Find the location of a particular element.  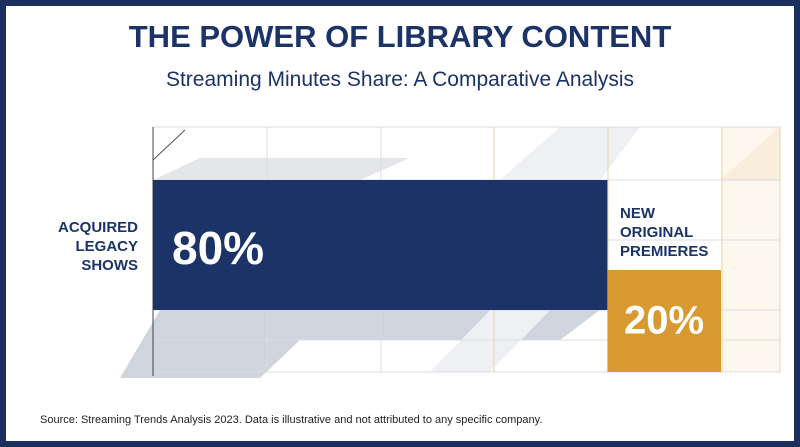

value-label: 80% is located at coordinates (218, 248).